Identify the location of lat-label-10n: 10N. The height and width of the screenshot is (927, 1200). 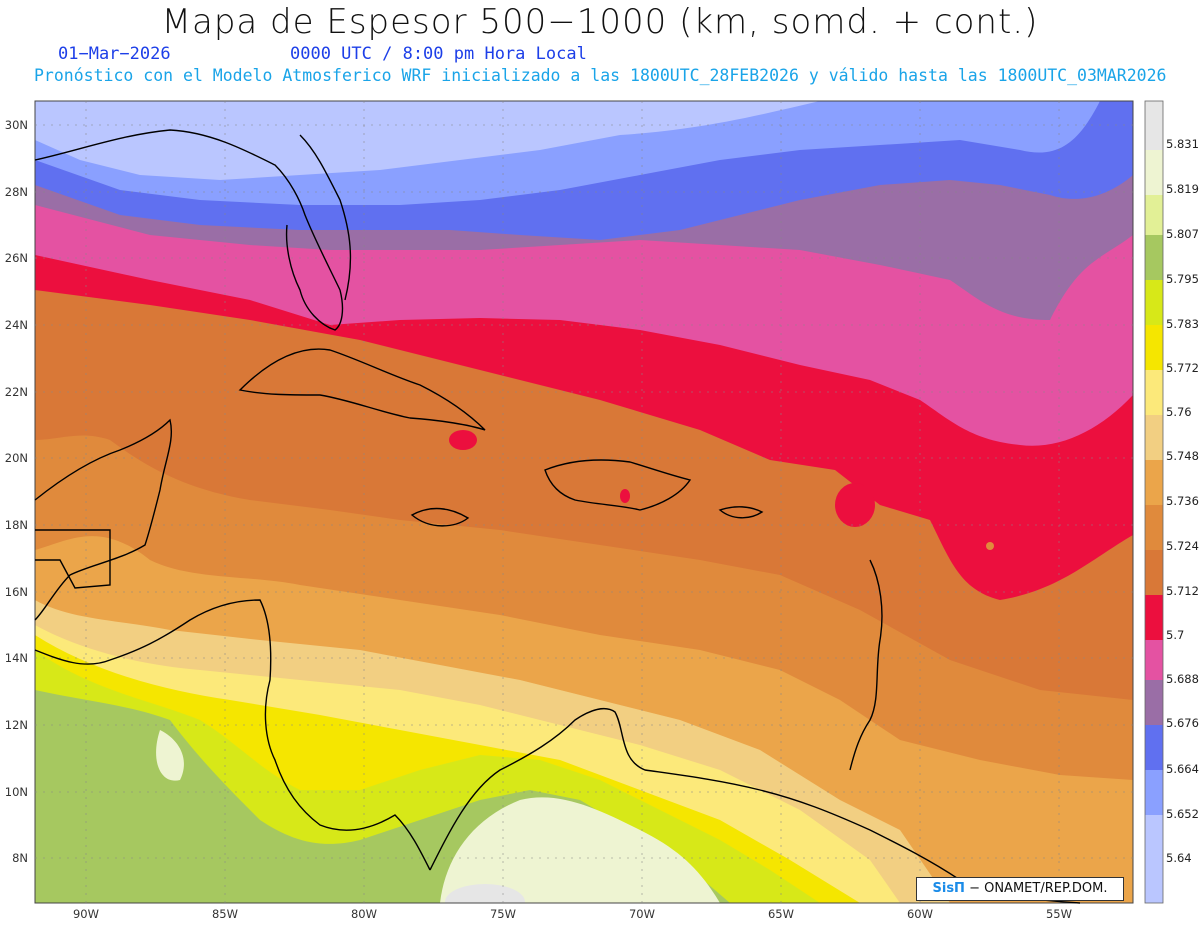
(16, 792).